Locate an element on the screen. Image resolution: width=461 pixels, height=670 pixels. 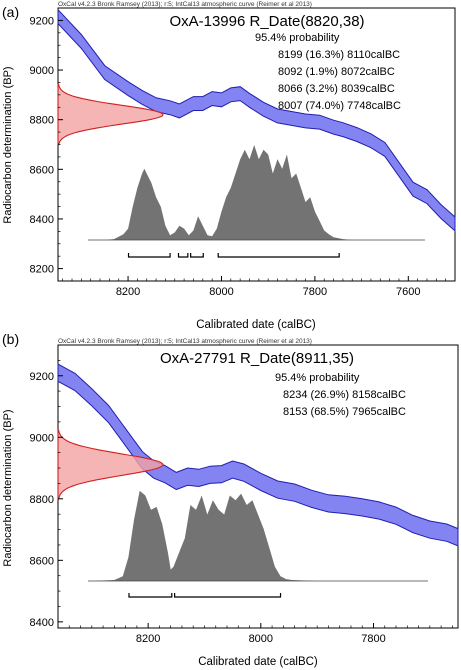
panel-b-range-text: 8234 (26.9%) 8158calBC is located at coordinates (344, 395).